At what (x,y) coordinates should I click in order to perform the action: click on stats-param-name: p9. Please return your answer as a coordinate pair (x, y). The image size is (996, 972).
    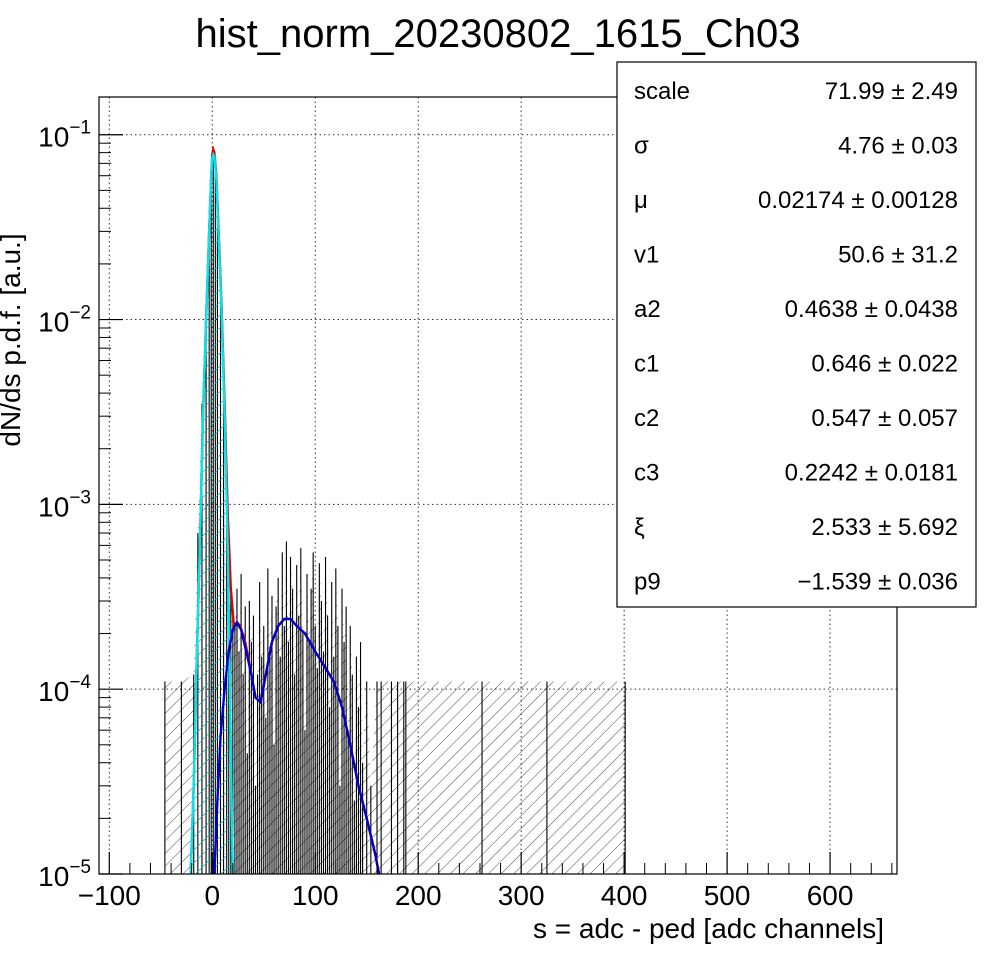
    Looking at the image, I should click on (647, 582).